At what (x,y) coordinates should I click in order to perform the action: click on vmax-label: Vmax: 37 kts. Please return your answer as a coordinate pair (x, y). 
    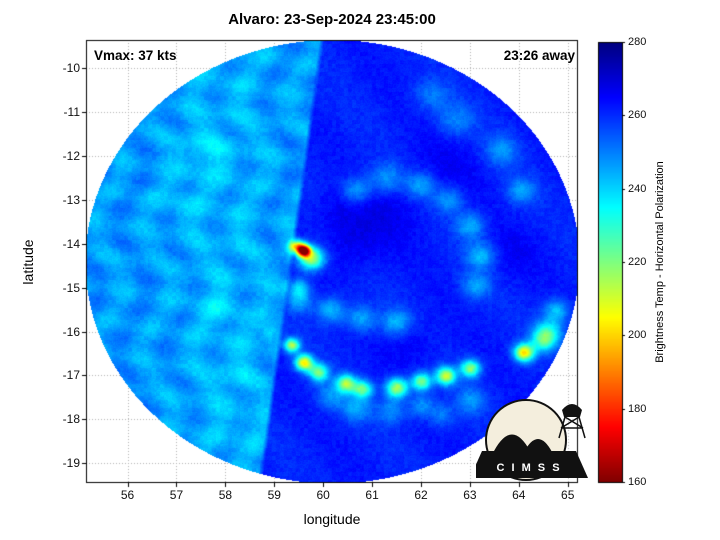
    Looking at the image, I should click on (135, 55).